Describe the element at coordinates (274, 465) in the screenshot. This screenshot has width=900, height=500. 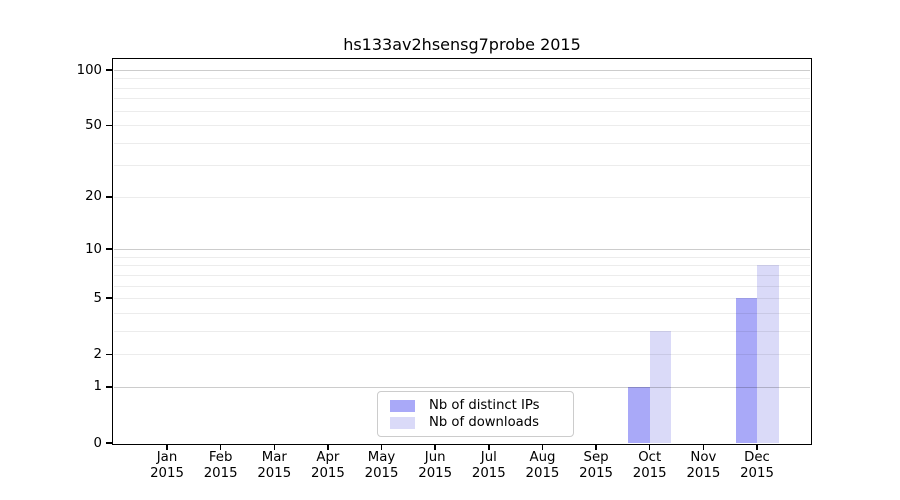
I see `x-tick-label: Mar 2015` at that location.